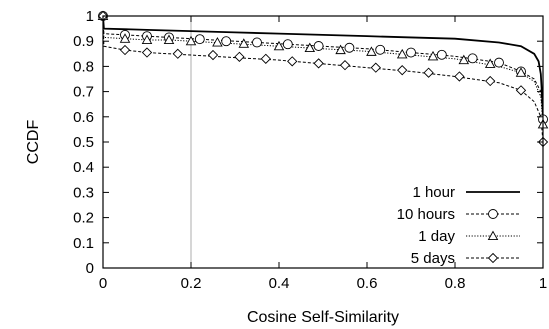 The height and width of the screenshot is (329, 549). What do you see at coordinates (83, 41) in the screenshot?
I see `y-tick-label-10: 0.9` at bounding box center [83, 41].